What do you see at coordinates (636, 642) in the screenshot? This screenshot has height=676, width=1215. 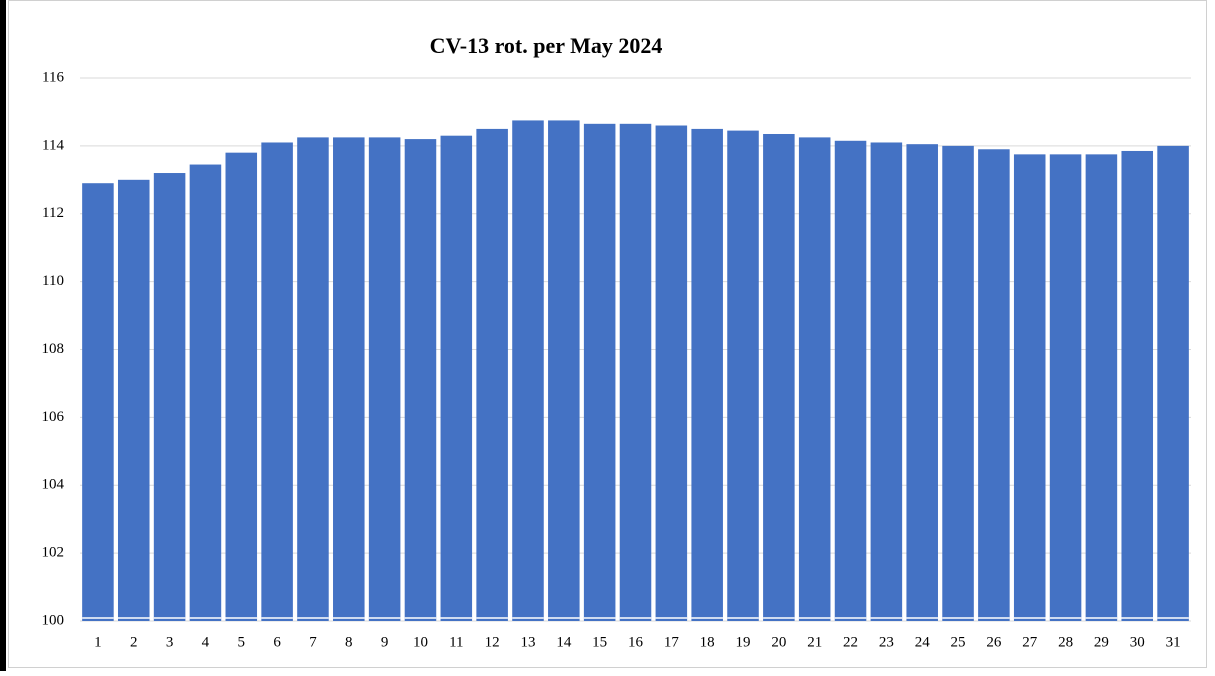 I see `x-tick-label: 16` at bounding box center [636, 642].